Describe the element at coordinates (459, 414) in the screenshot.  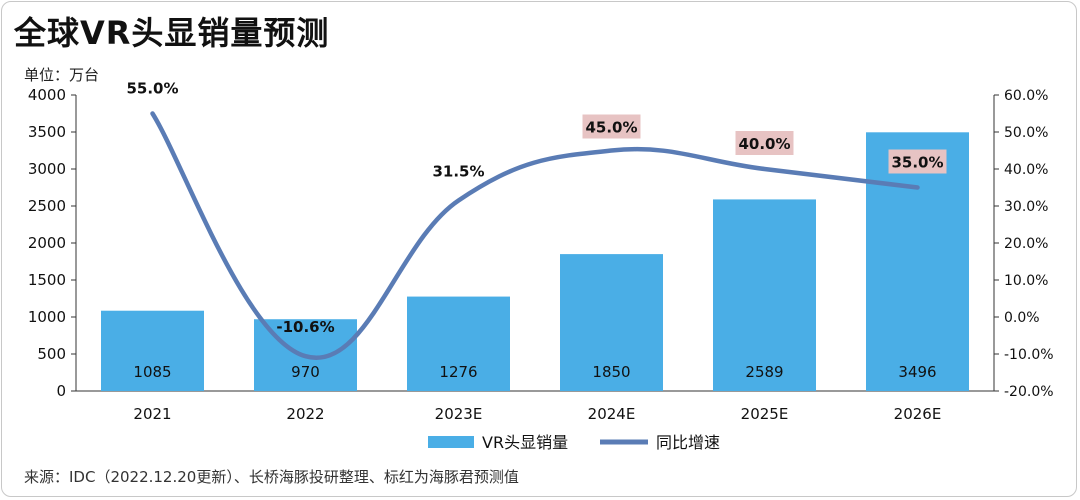
I see `x-axis-tick-label: 2023E` at that location.